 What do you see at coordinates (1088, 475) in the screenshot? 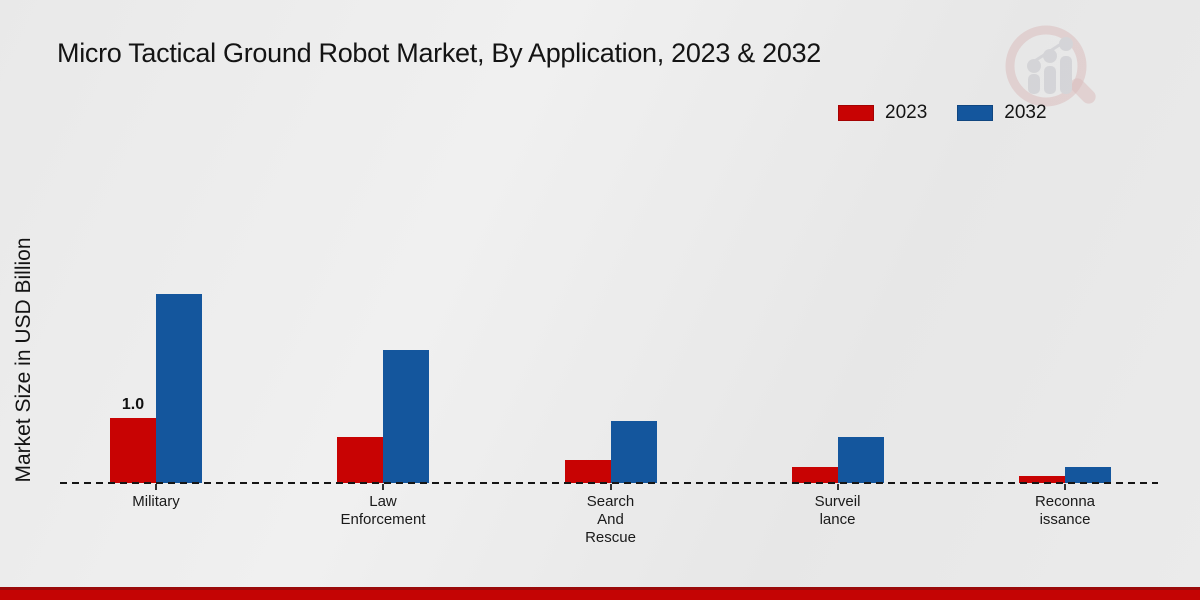
I see `bar-2032-reconnaissance` at bounding box center [1088, 475].